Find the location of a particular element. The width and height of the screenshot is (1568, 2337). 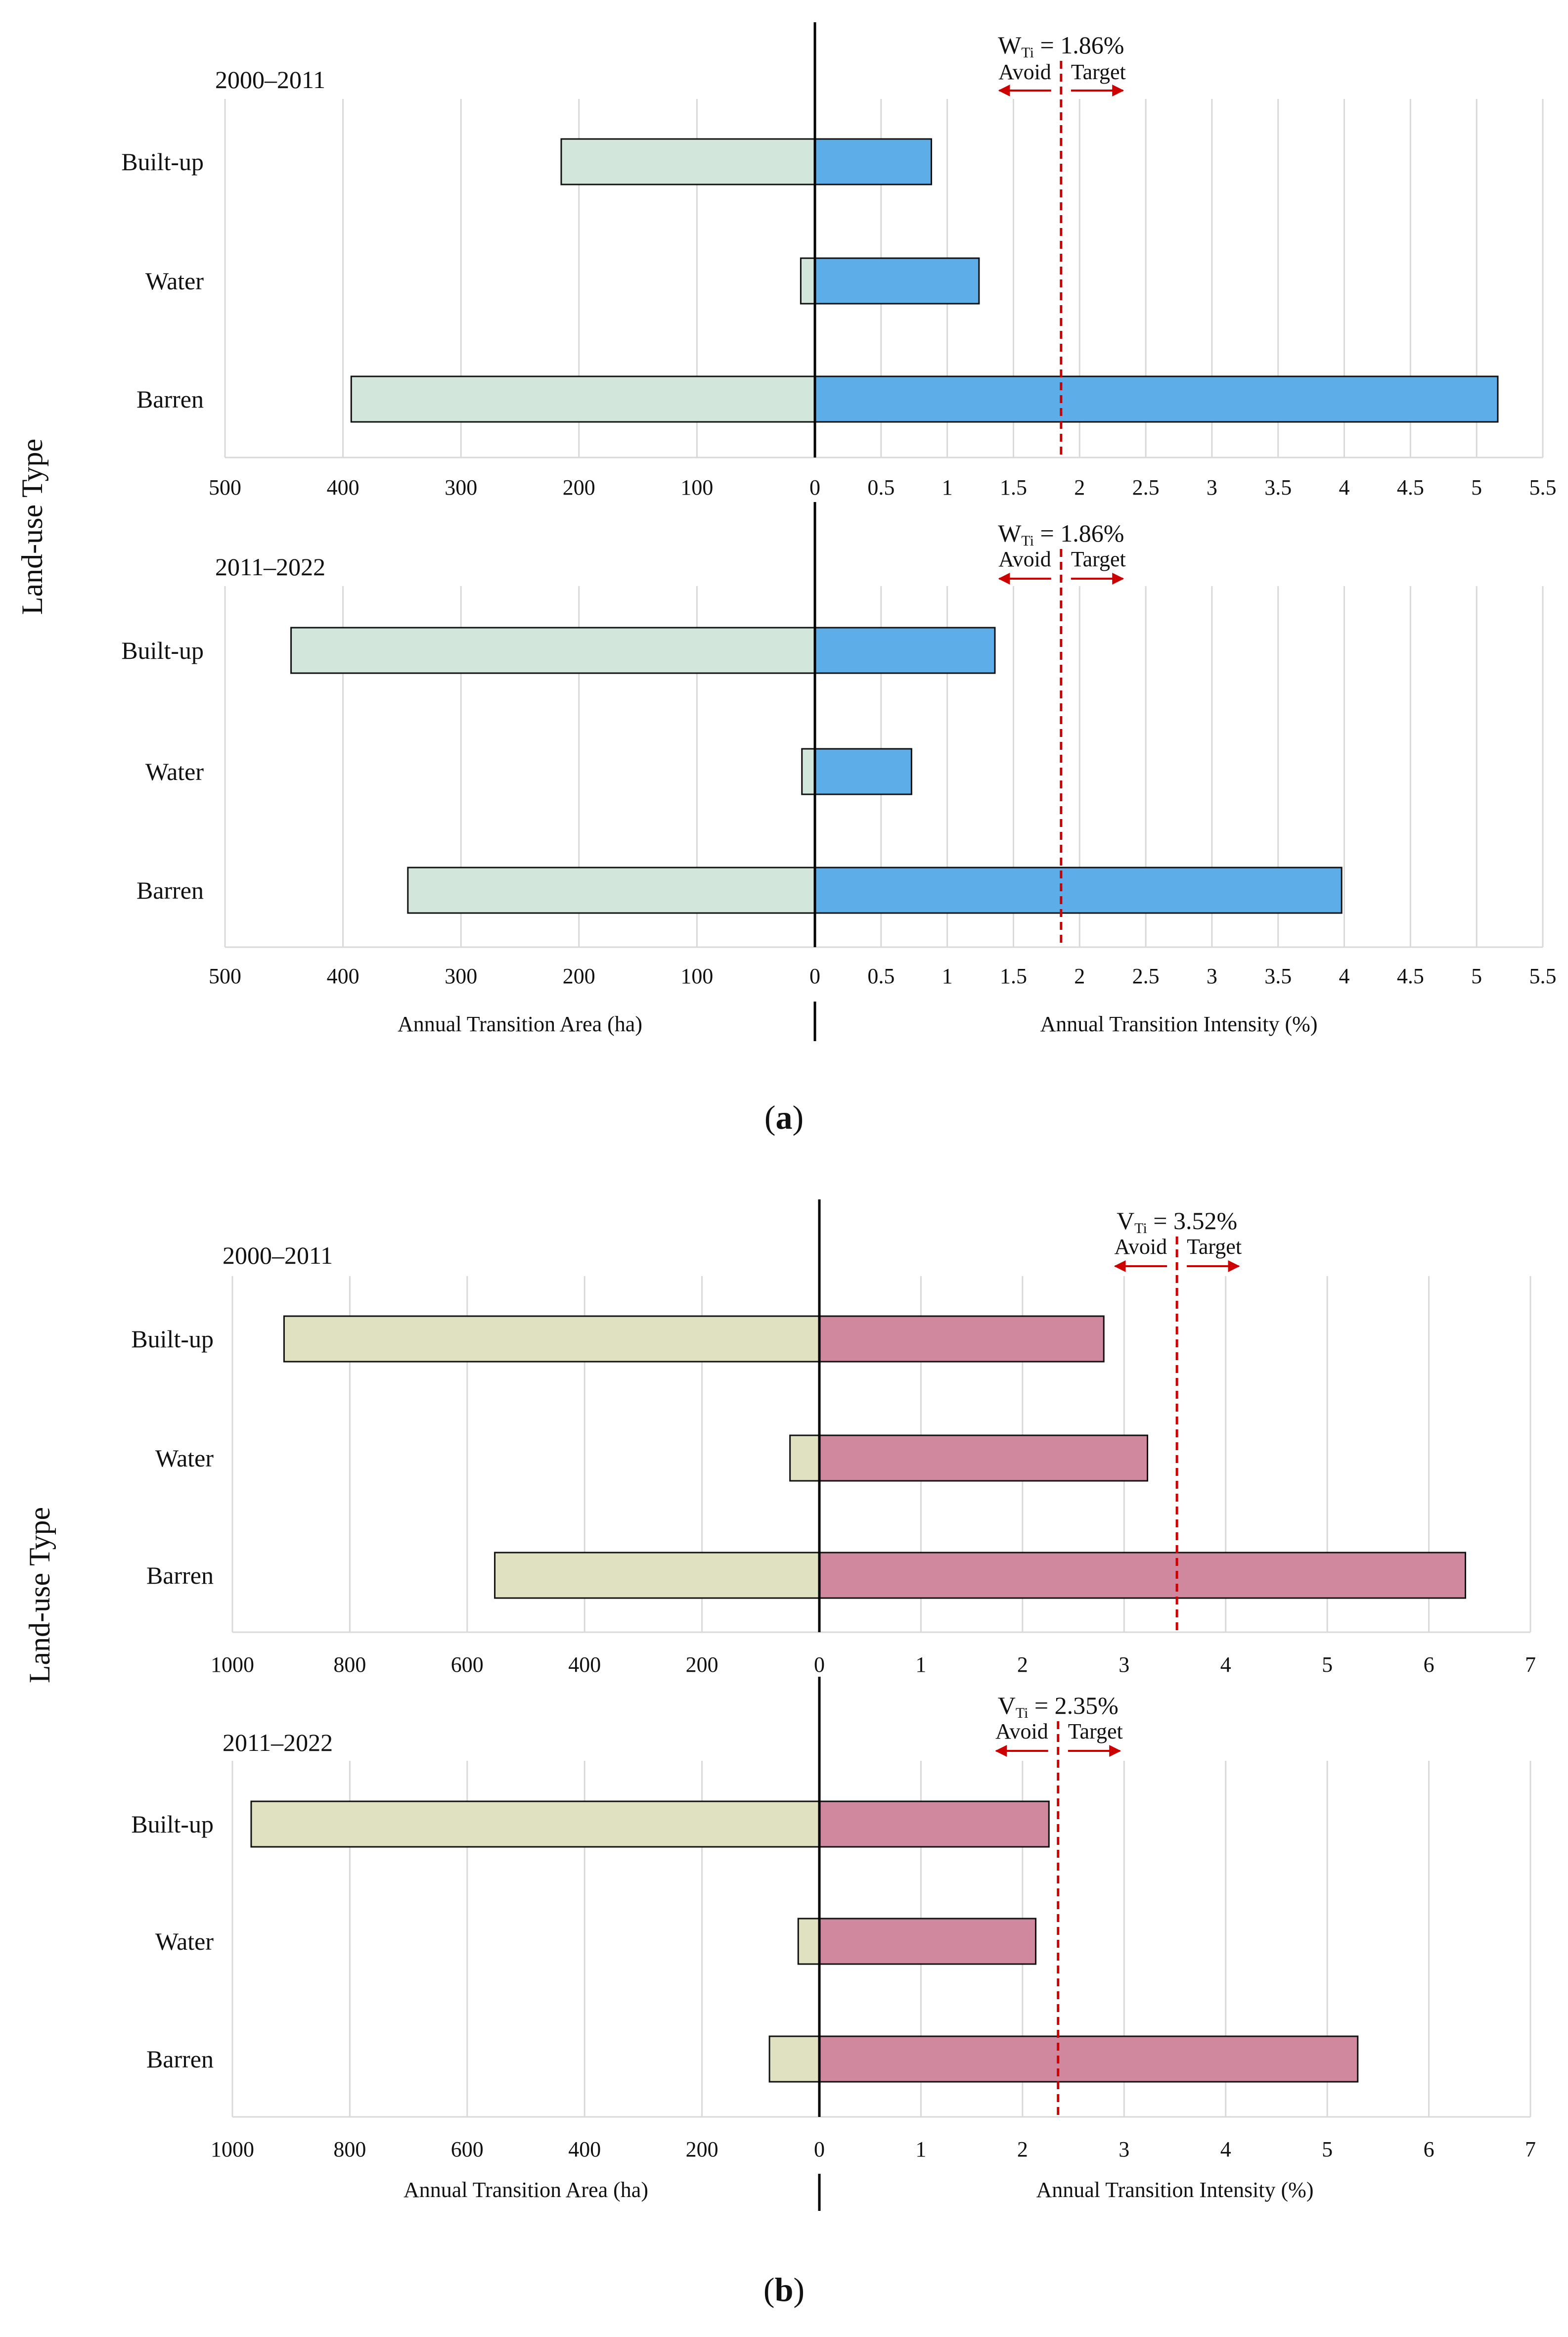

reference-symbol: W is located at coordinates (1010, 533).